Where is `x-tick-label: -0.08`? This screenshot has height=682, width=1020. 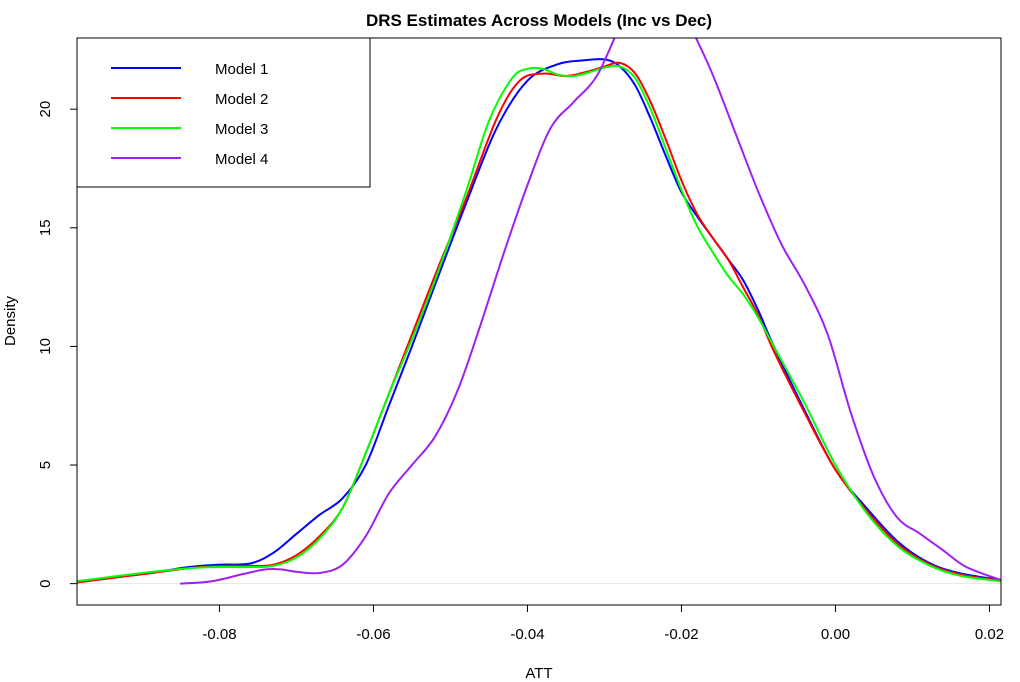 x-tick-label: -0.08 is located at coordinates (219, 634).